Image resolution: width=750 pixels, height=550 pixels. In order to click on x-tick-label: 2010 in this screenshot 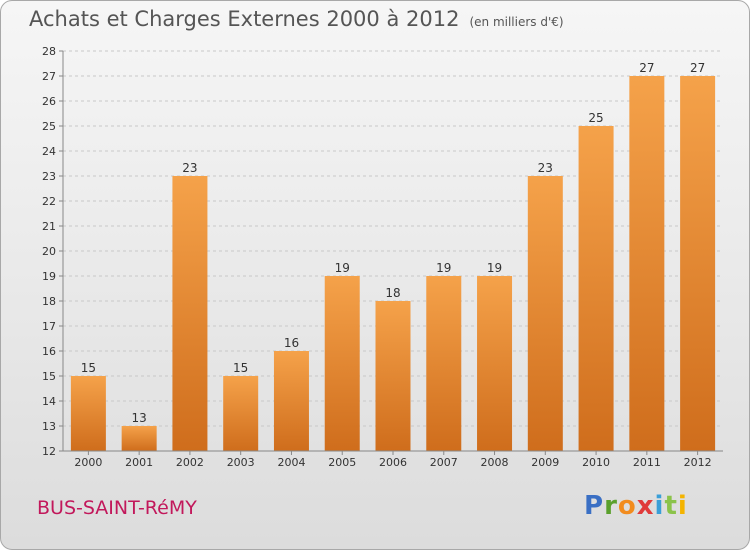, I will do `click(596, 462)`.